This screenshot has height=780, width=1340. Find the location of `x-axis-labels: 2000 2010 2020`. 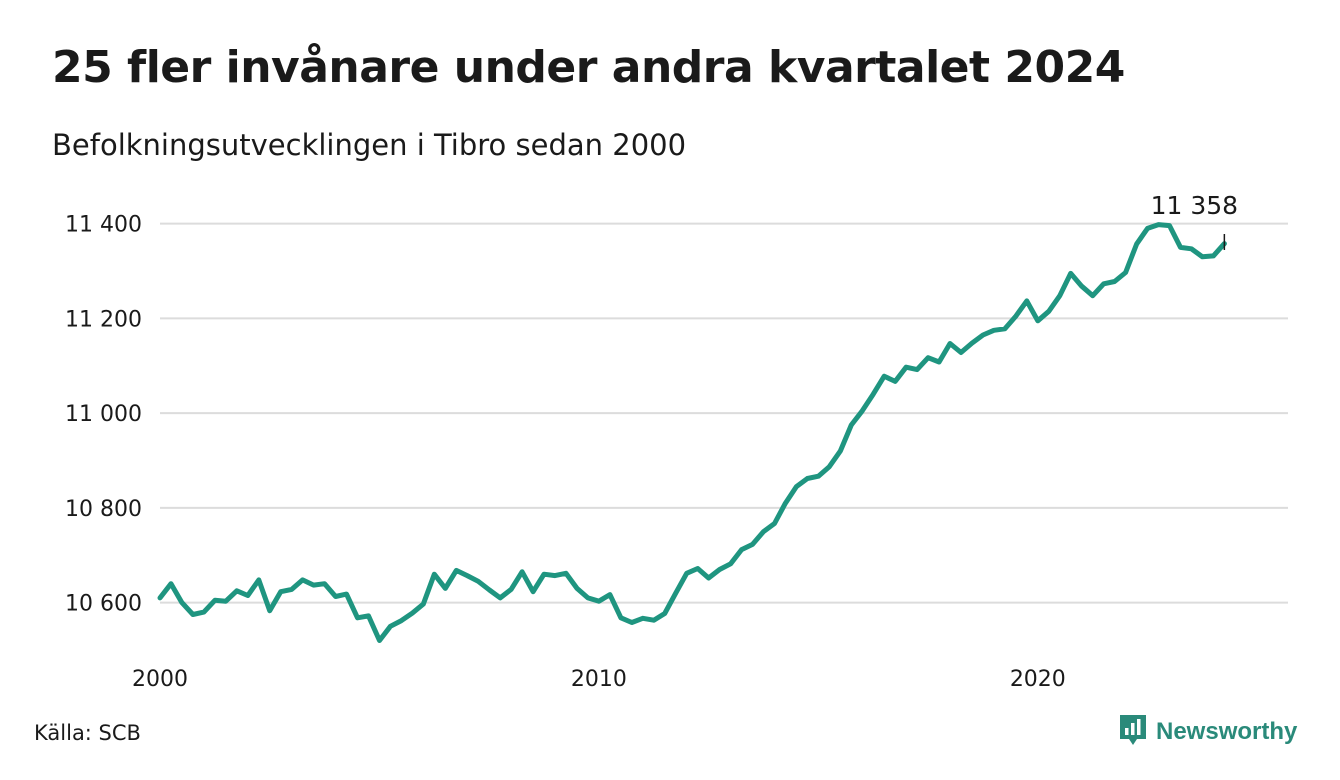

x-axis-labels: 2000 2010 2020 is located at coordinates (599, 679).